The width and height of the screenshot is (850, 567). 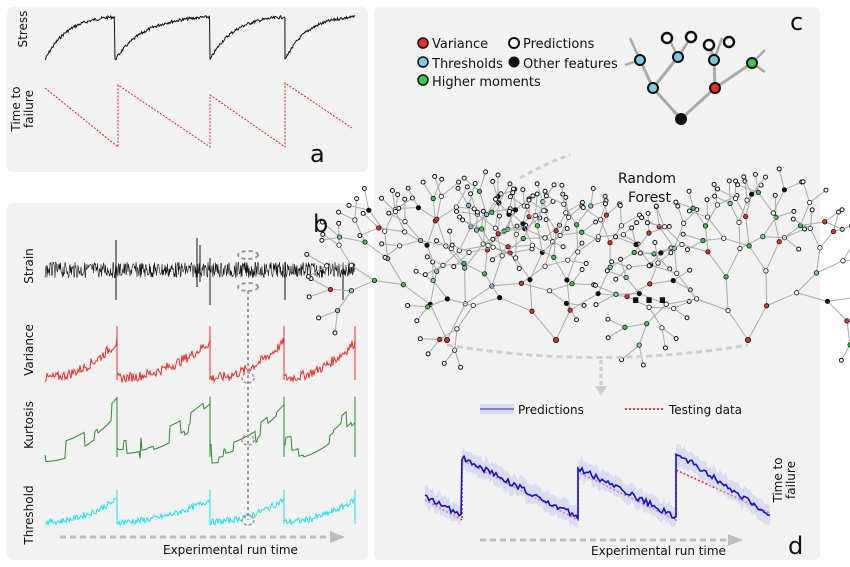 I want to click on legend-moments-dot, so click(x=423, y=80).